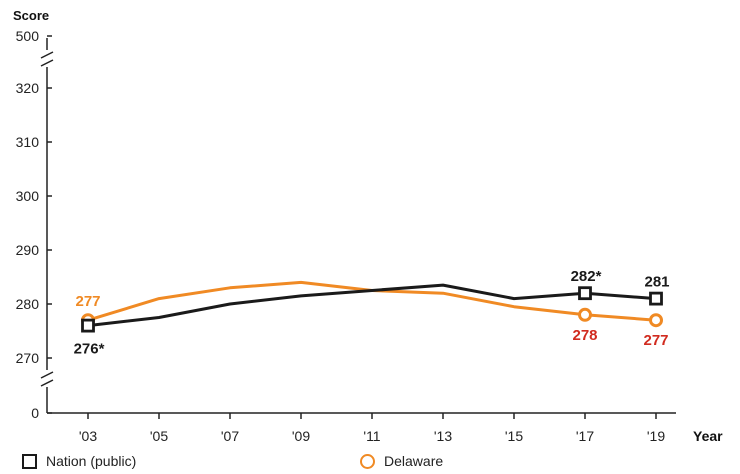 Image resolution: width=740 pixels, height=474 pixels. What do you see at coordinates (656, 436) in the screenshot?
I see `x-tick-label: '19` at bounding box center [656, 436].